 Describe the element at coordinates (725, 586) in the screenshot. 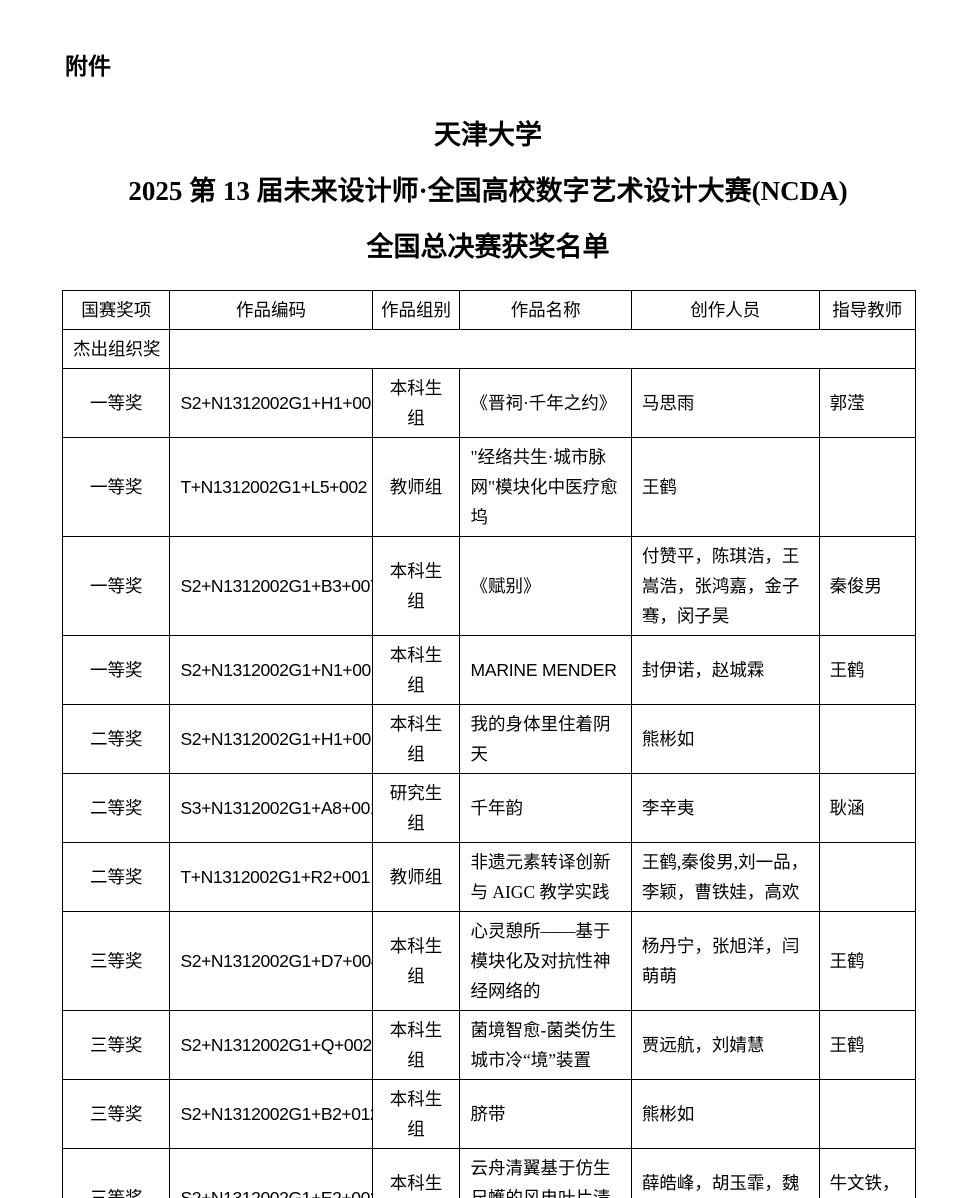

I see `cell-creators: 付赞平，陈琪浩，王嵩浩，张鸿嘉，金子骞，闵子昊` at that location.